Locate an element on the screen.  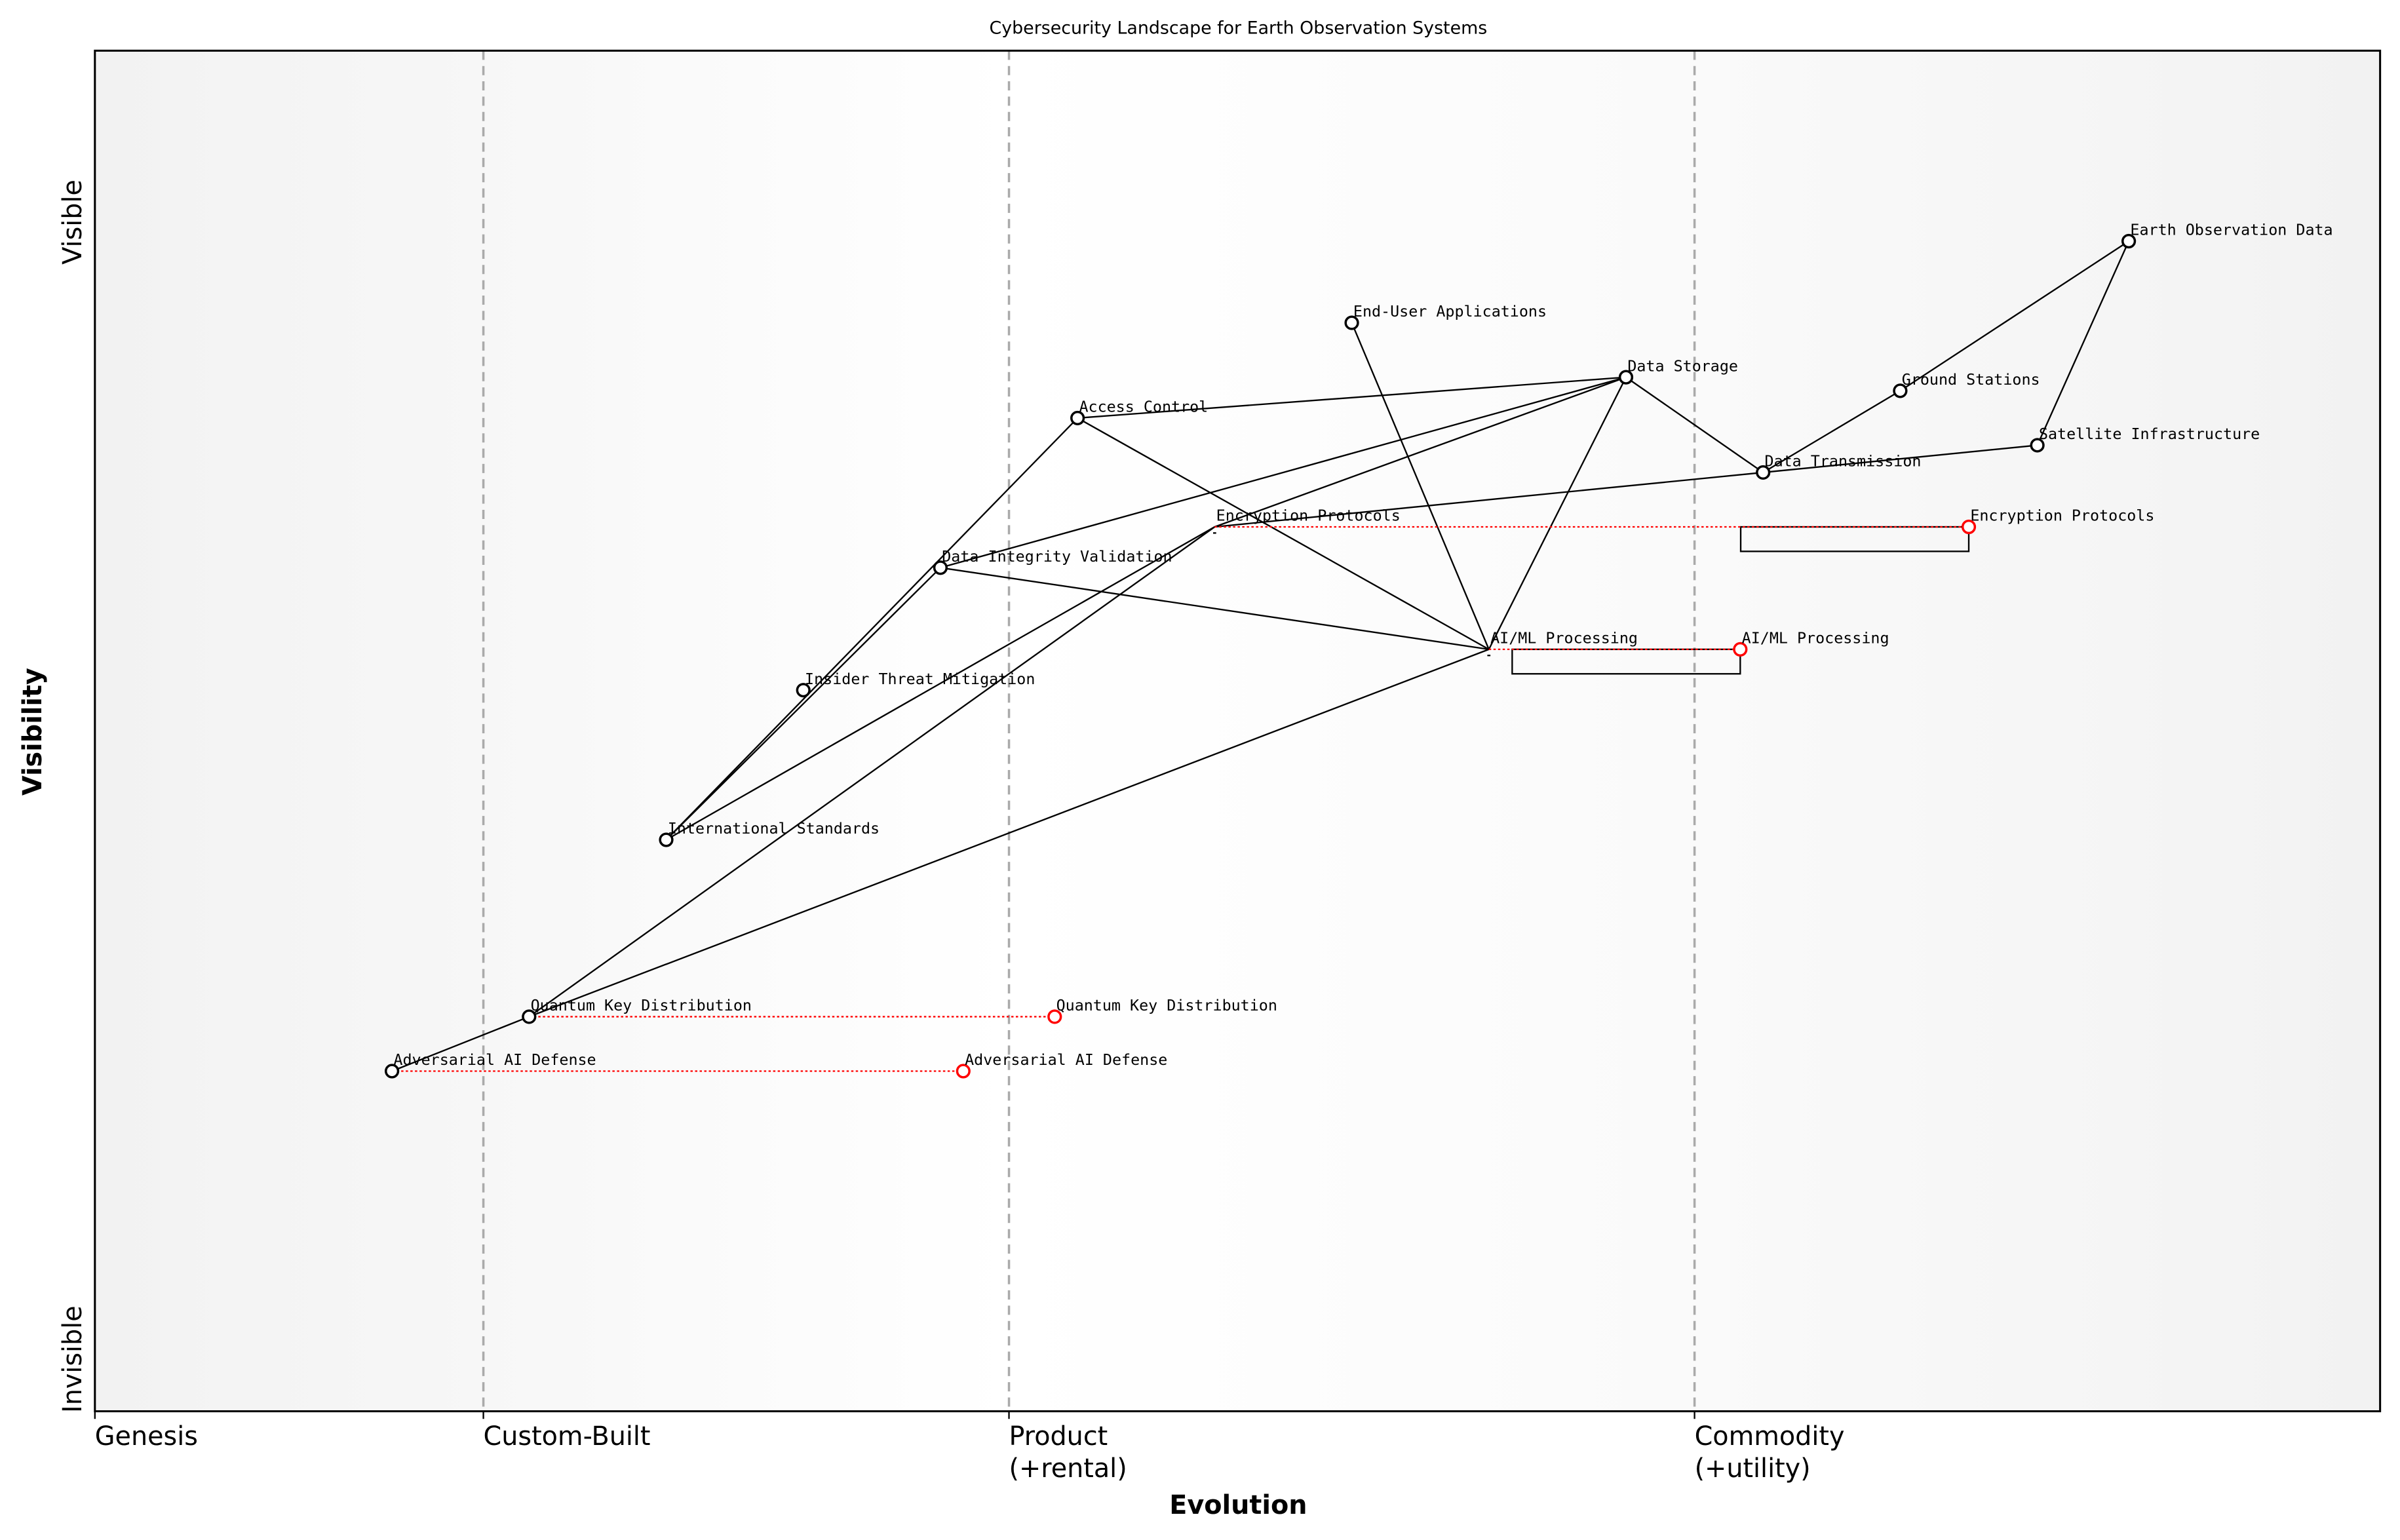
component-label: Ground Stations is located at coordinates (1971, 379).